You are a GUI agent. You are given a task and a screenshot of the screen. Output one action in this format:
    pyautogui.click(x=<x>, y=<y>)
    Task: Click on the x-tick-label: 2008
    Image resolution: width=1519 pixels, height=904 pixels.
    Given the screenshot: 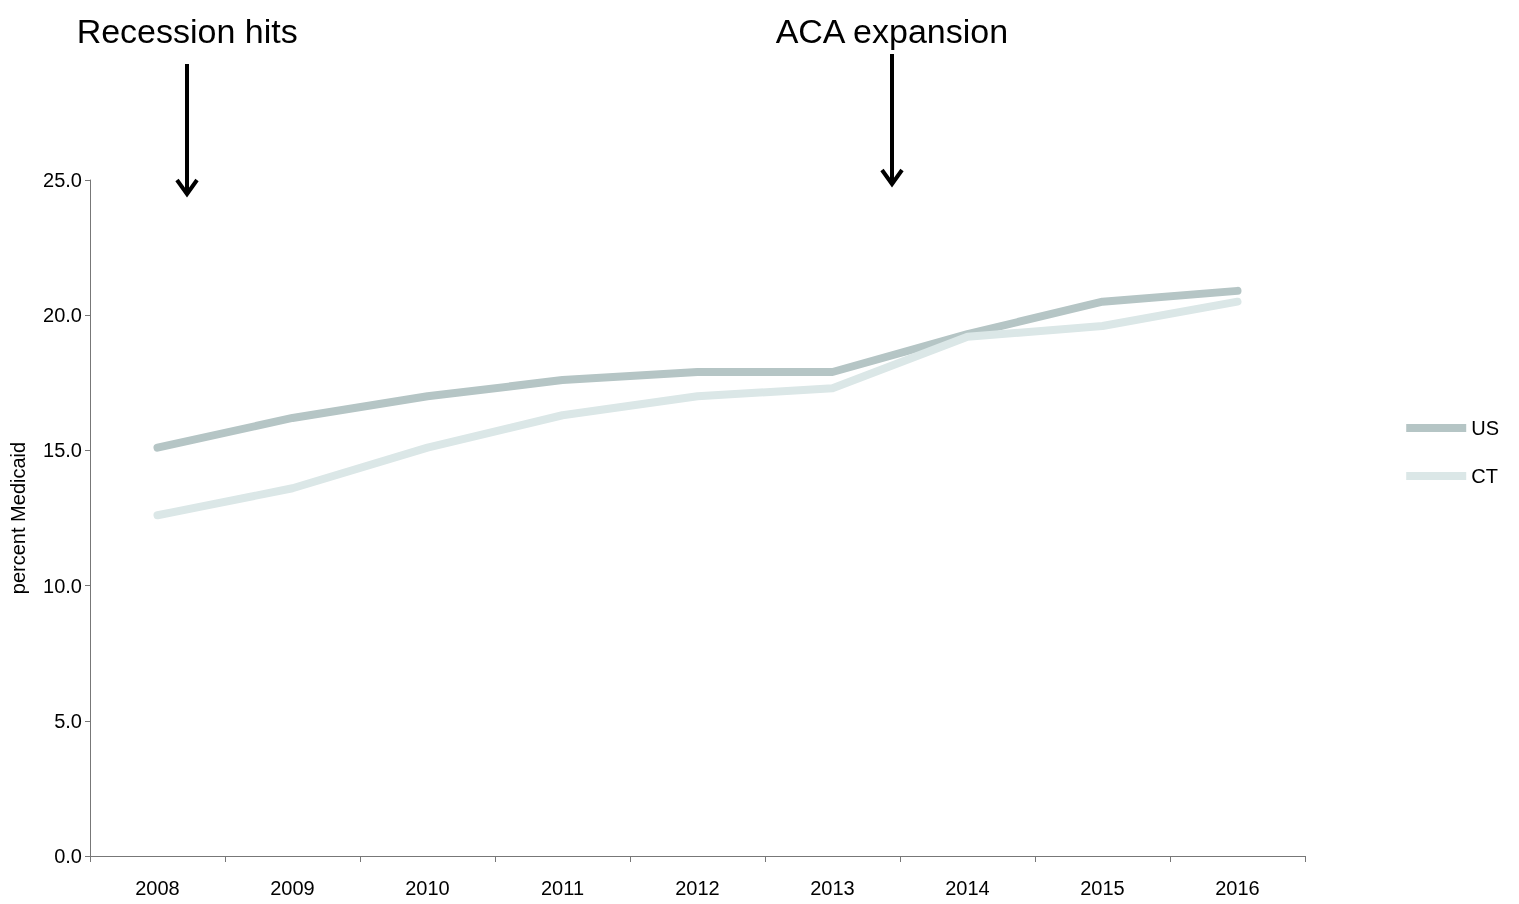 What is the action you would take?
    pyautogui.click(x=157, y=888)
    